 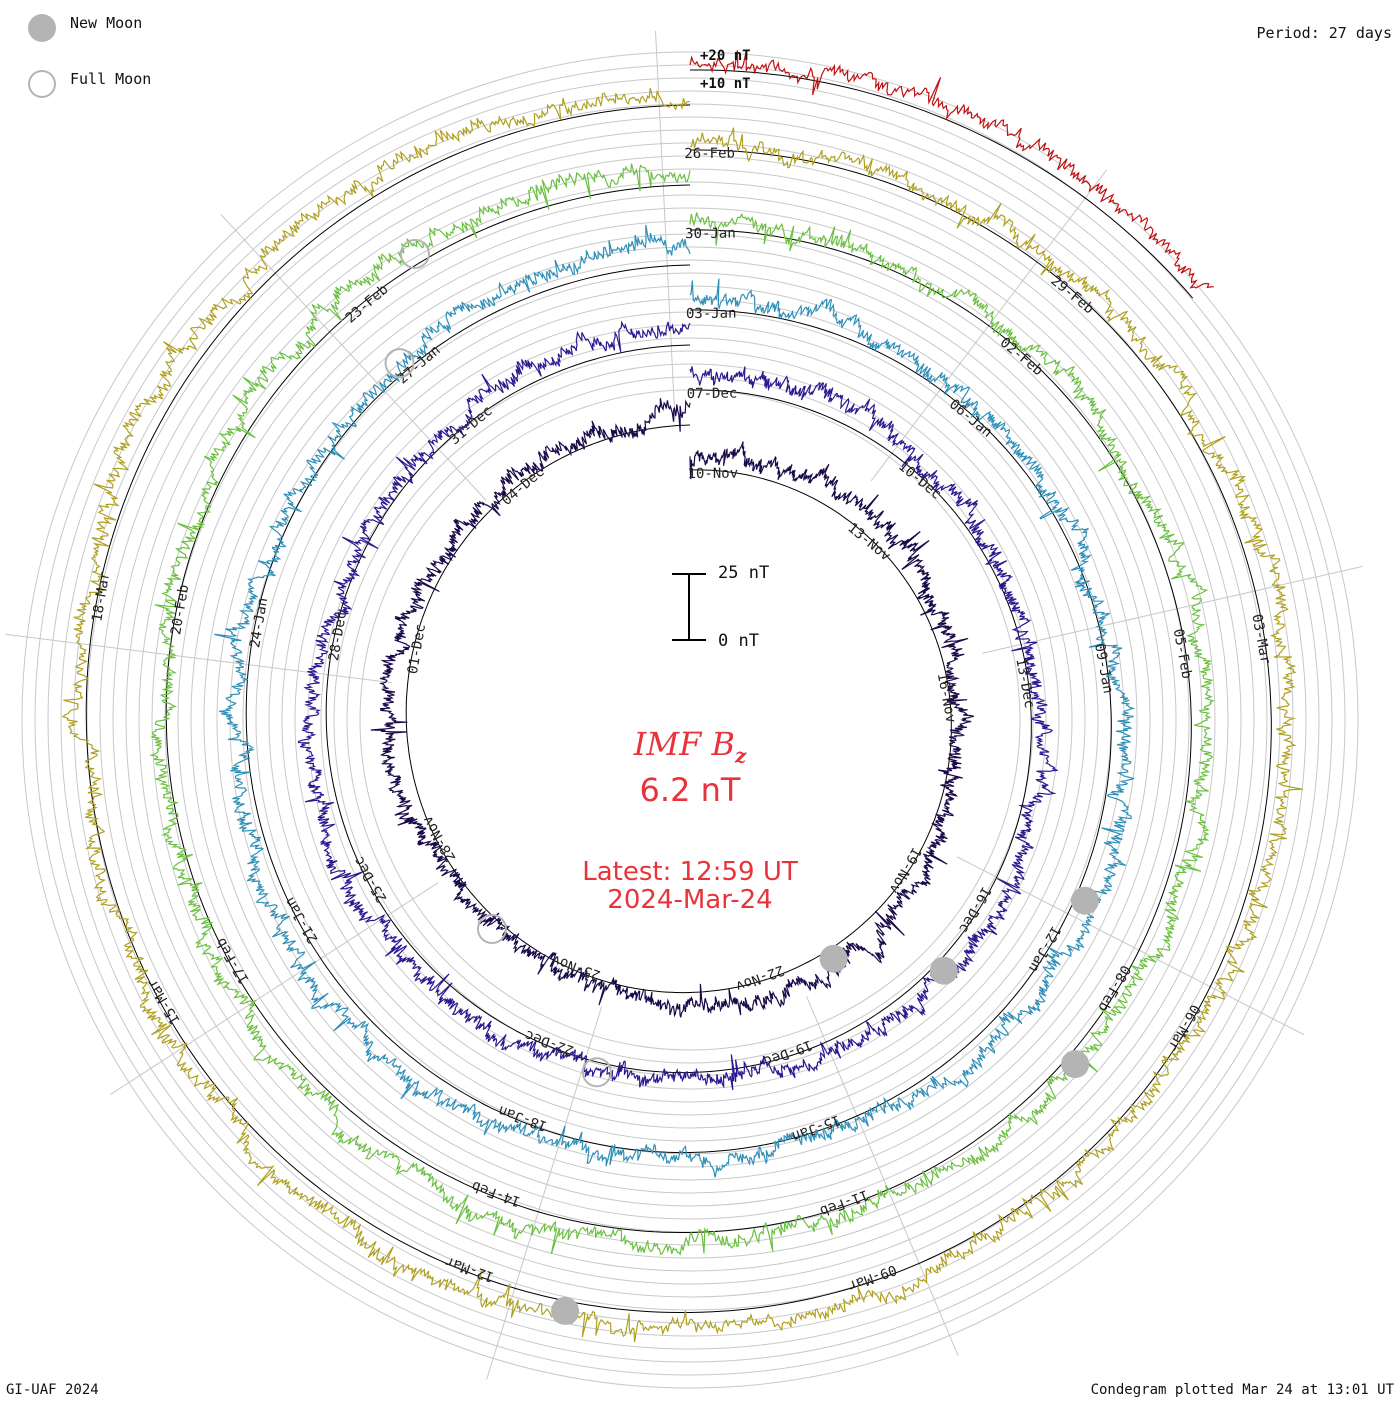 I want to click on scale-label-20: +20 nT, so click(x=725, y=56).